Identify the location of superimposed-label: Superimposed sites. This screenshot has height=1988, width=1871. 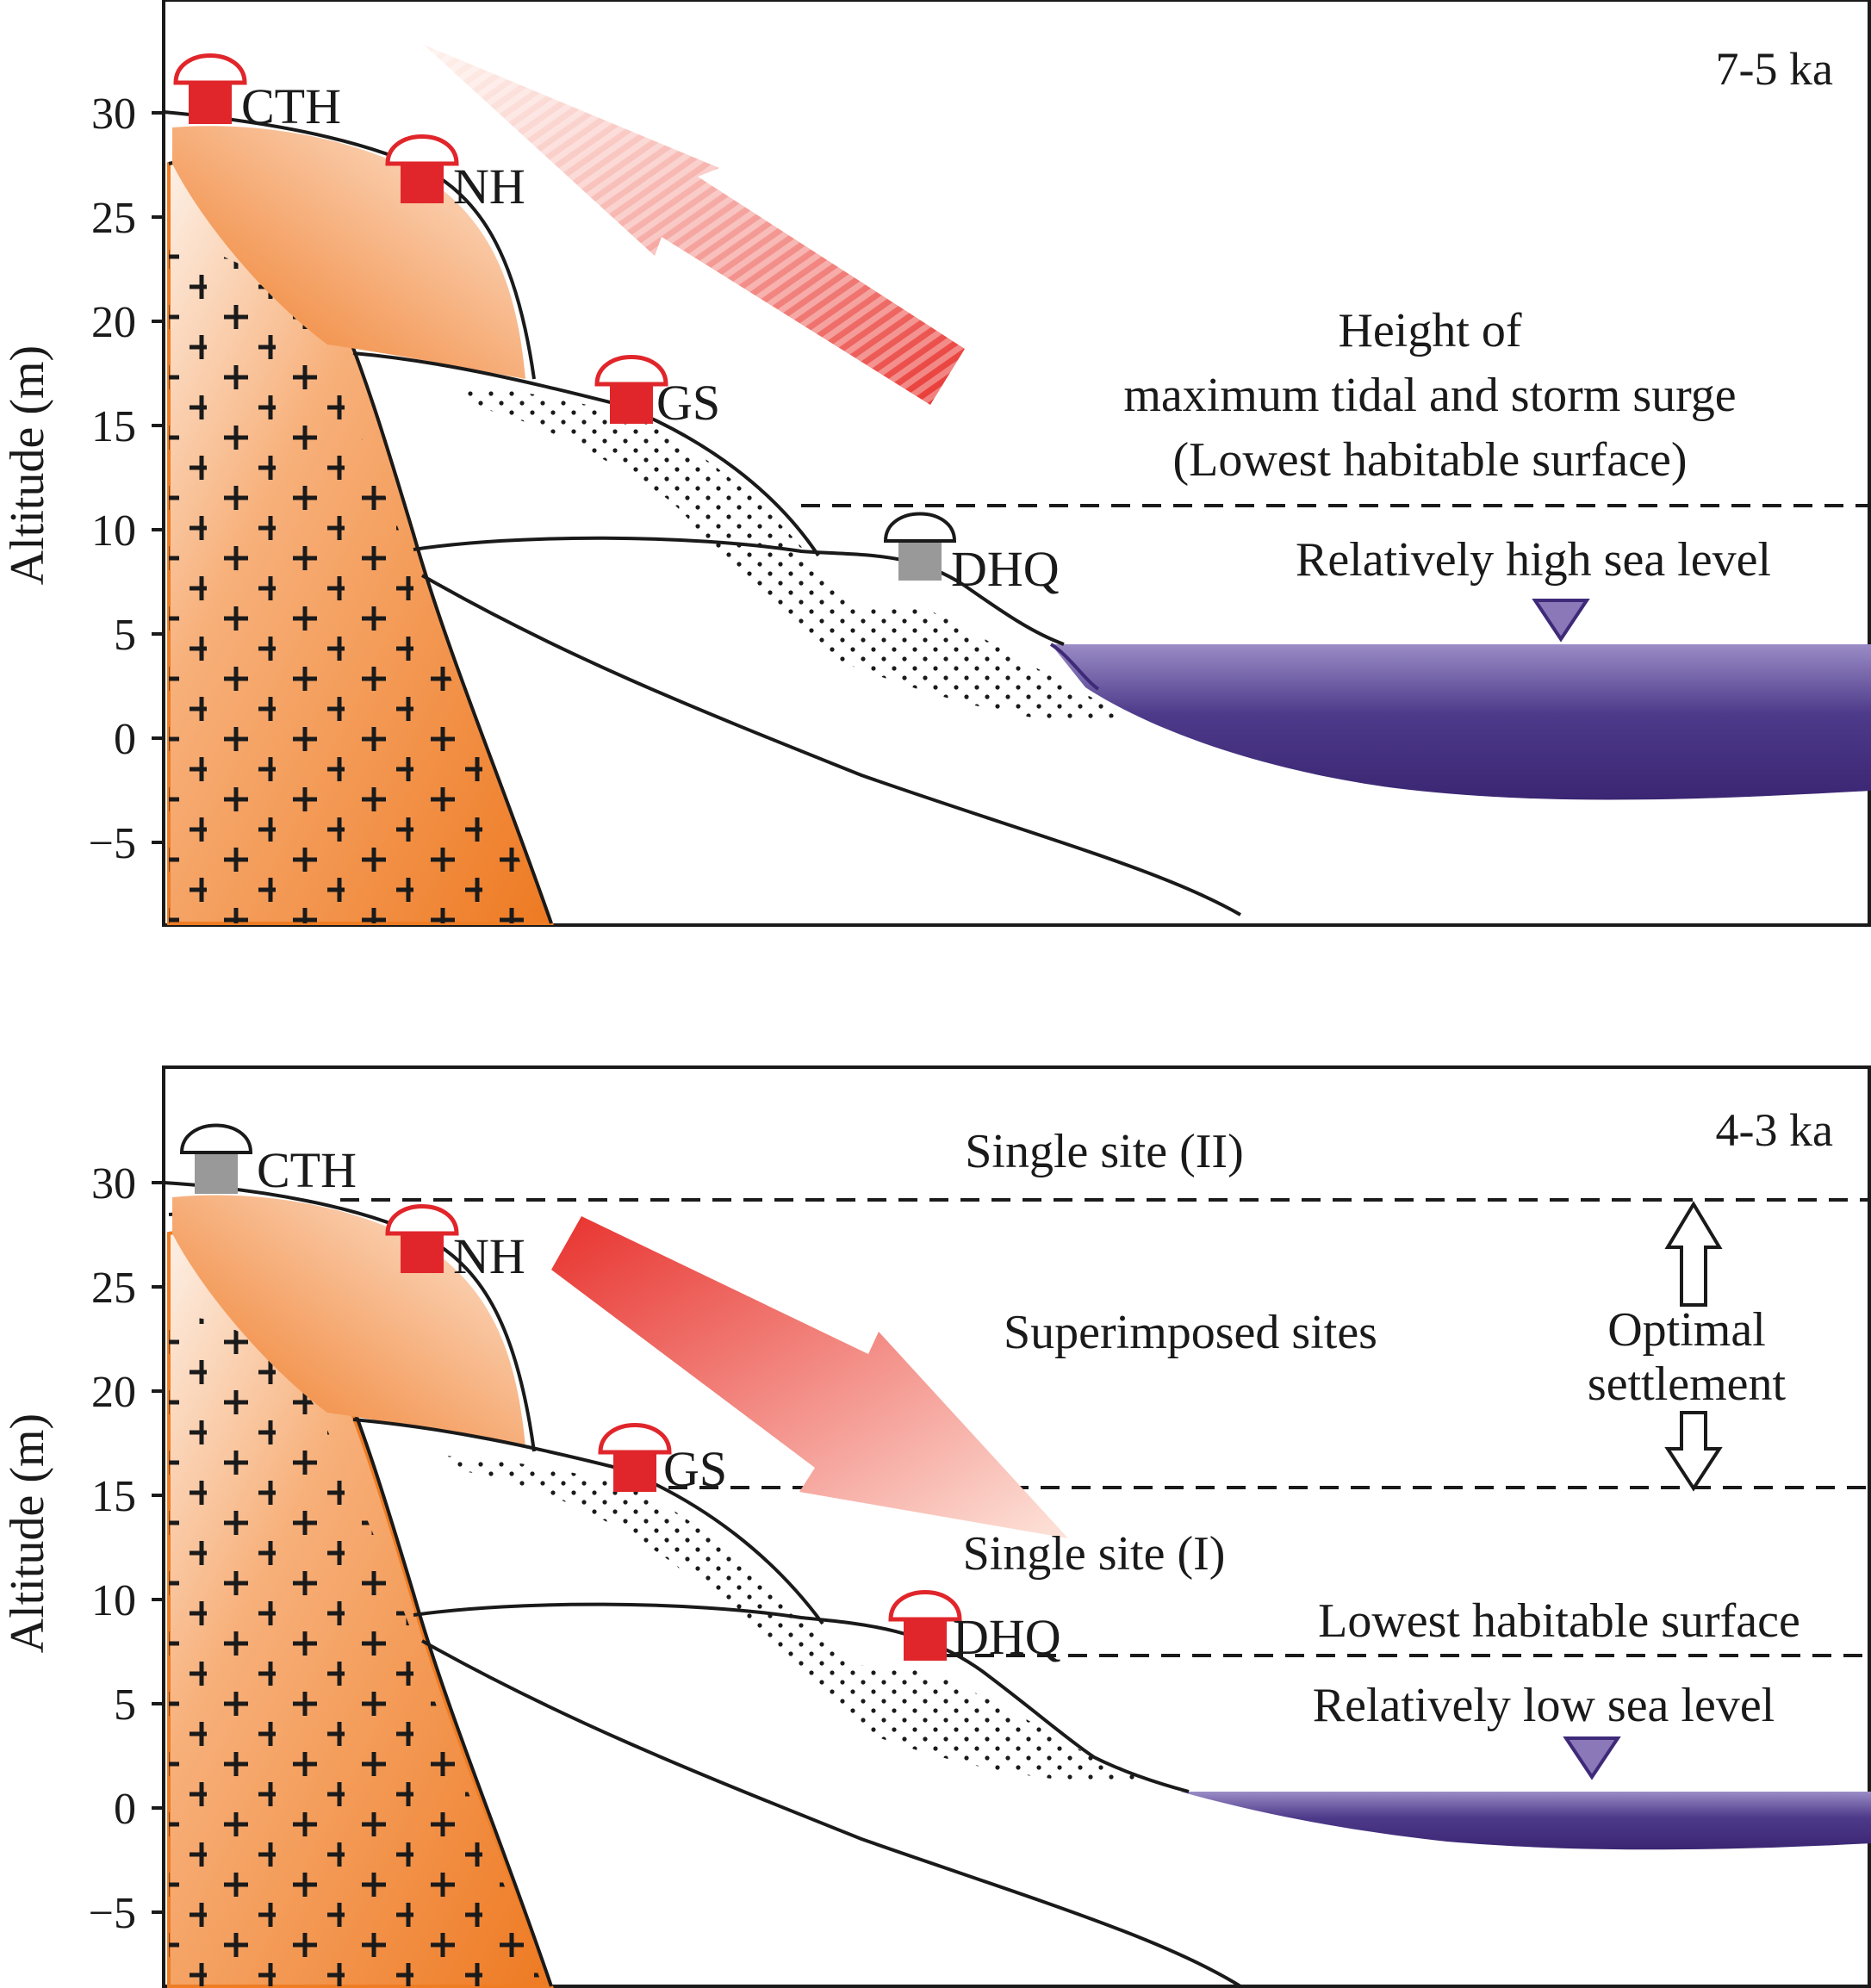
(1190, 1332).